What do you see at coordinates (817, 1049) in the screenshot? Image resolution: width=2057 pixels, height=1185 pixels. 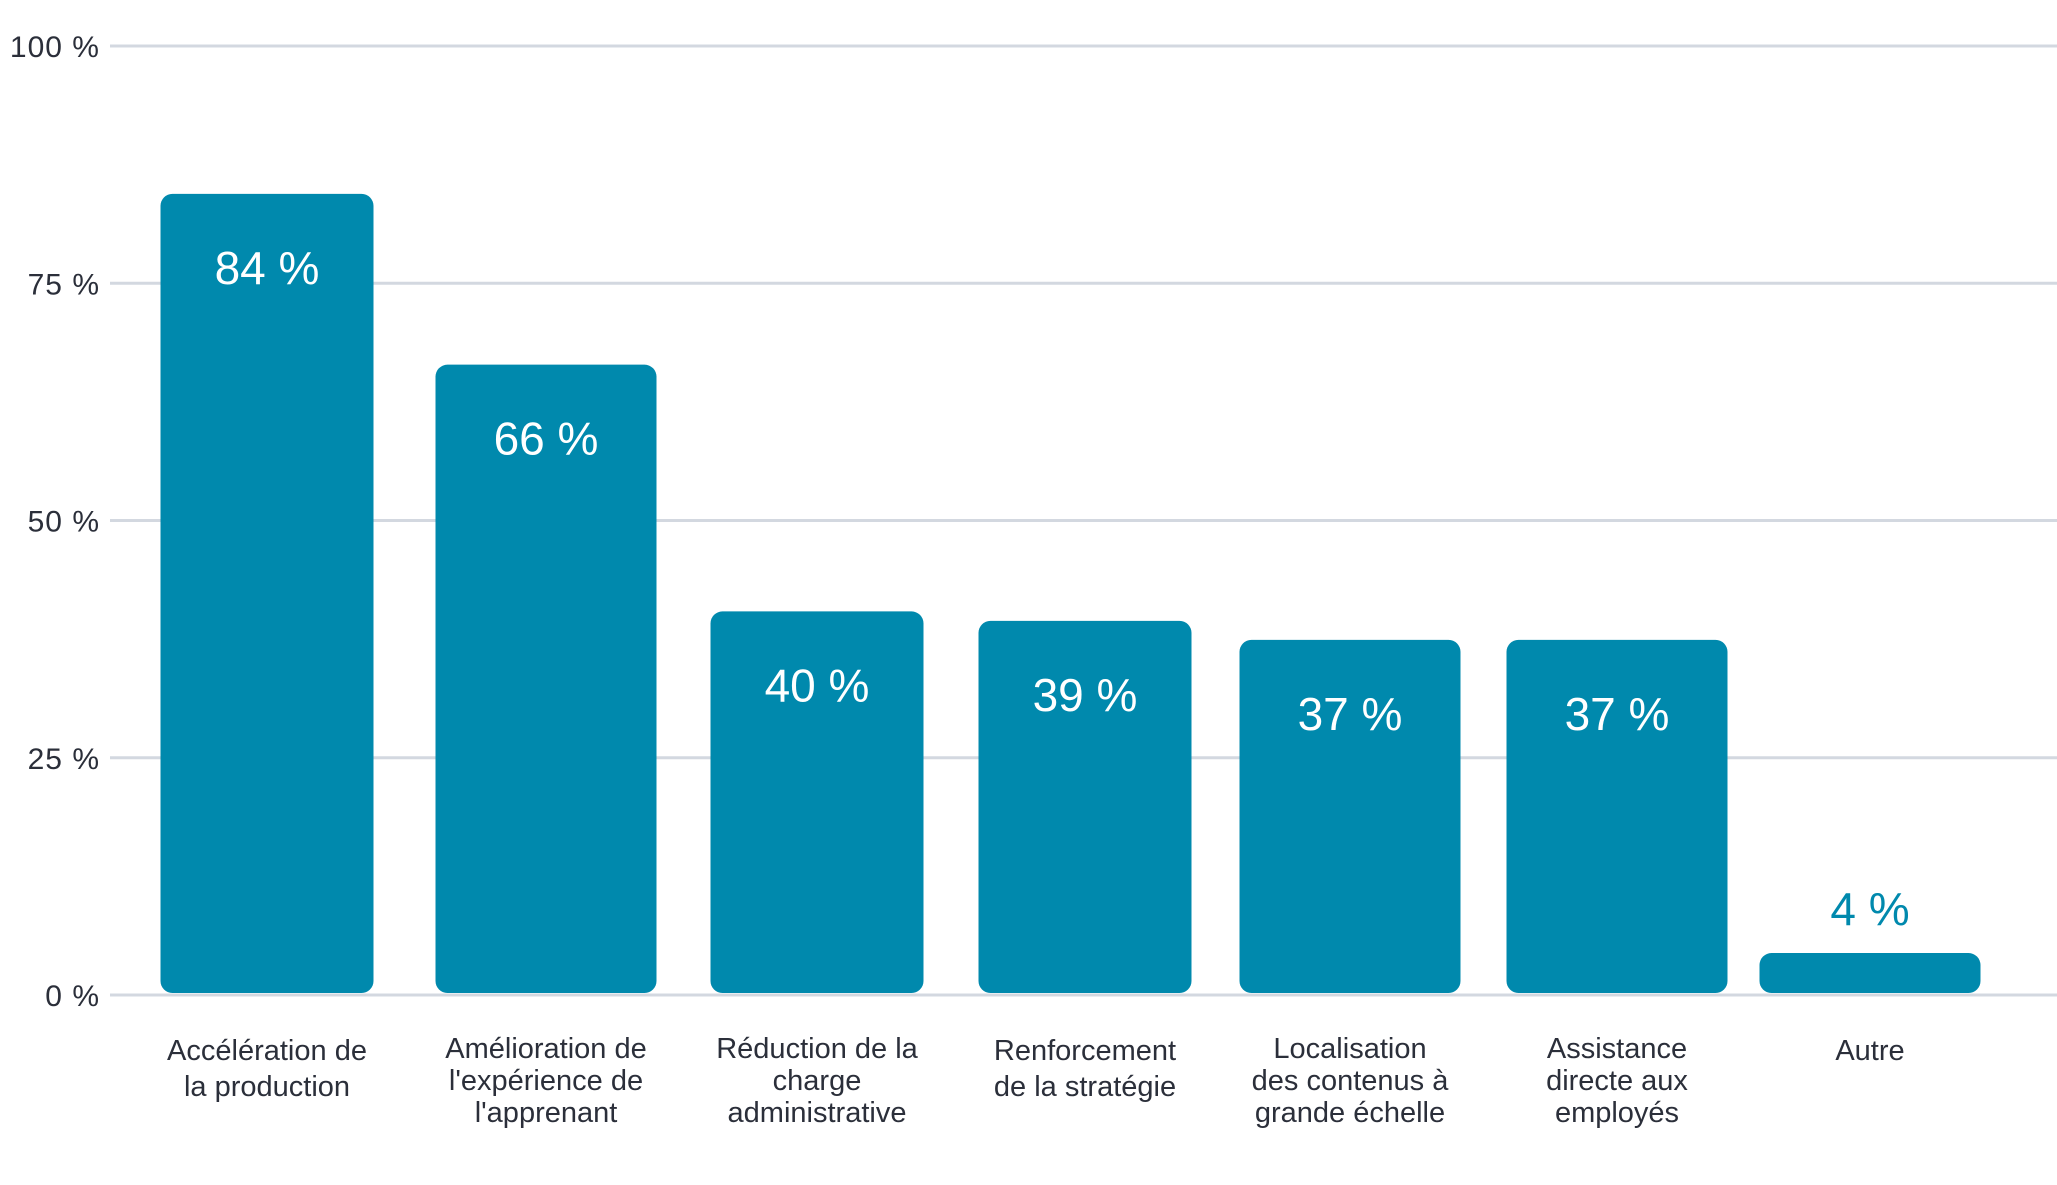 I see `category-label-2-line-0: Réduction de la` at bounding box center [817, 1049].